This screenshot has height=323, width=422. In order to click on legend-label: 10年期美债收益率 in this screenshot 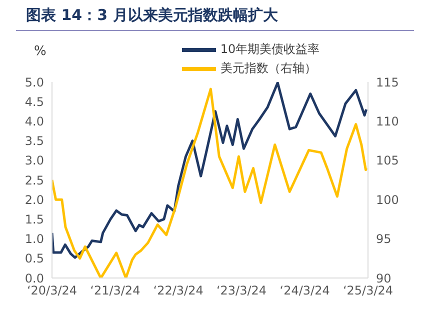, I will do `click(270, 49)`.